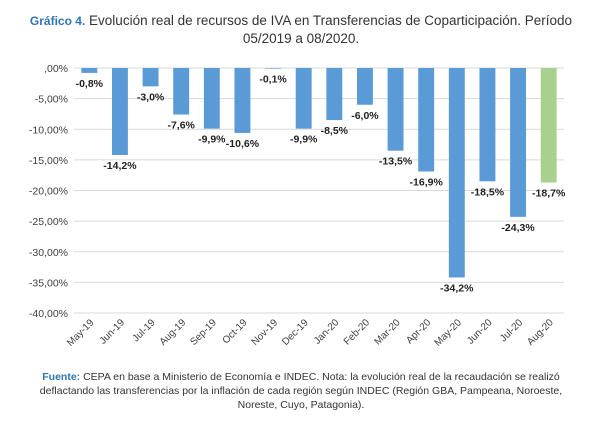  What do you see at coordinates (120, 166) in the screenshot?
I see `data-label: -14,2%` at bounding box center [120, 166].